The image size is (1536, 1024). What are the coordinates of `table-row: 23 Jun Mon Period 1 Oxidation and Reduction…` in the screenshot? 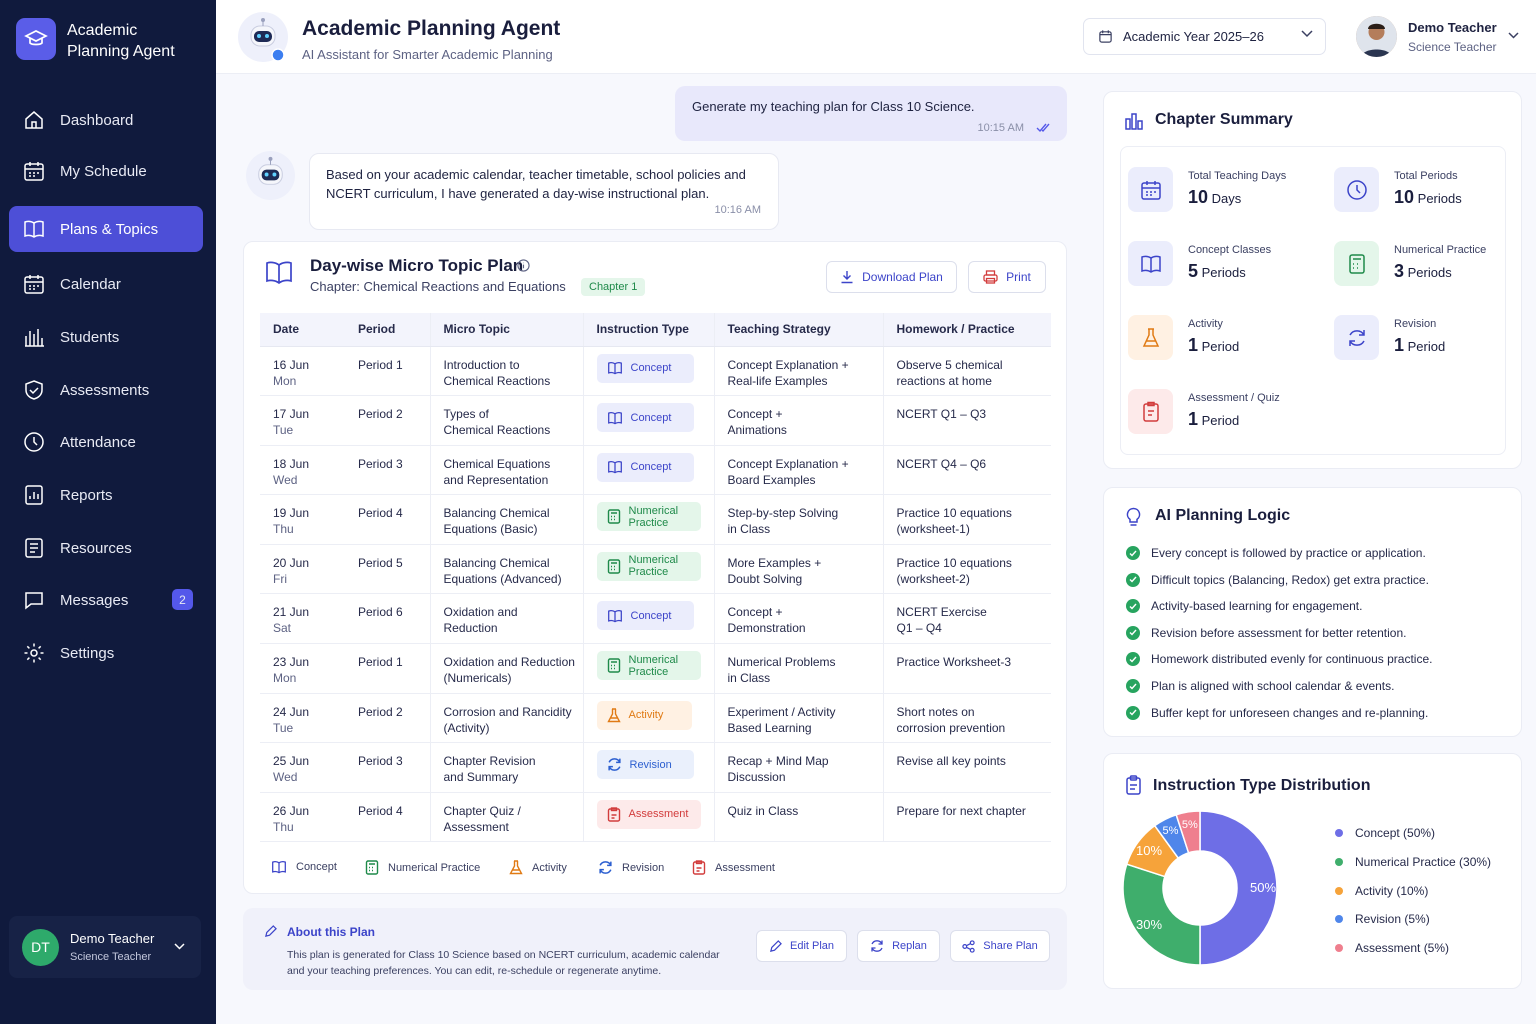 It's located at (655, 668).